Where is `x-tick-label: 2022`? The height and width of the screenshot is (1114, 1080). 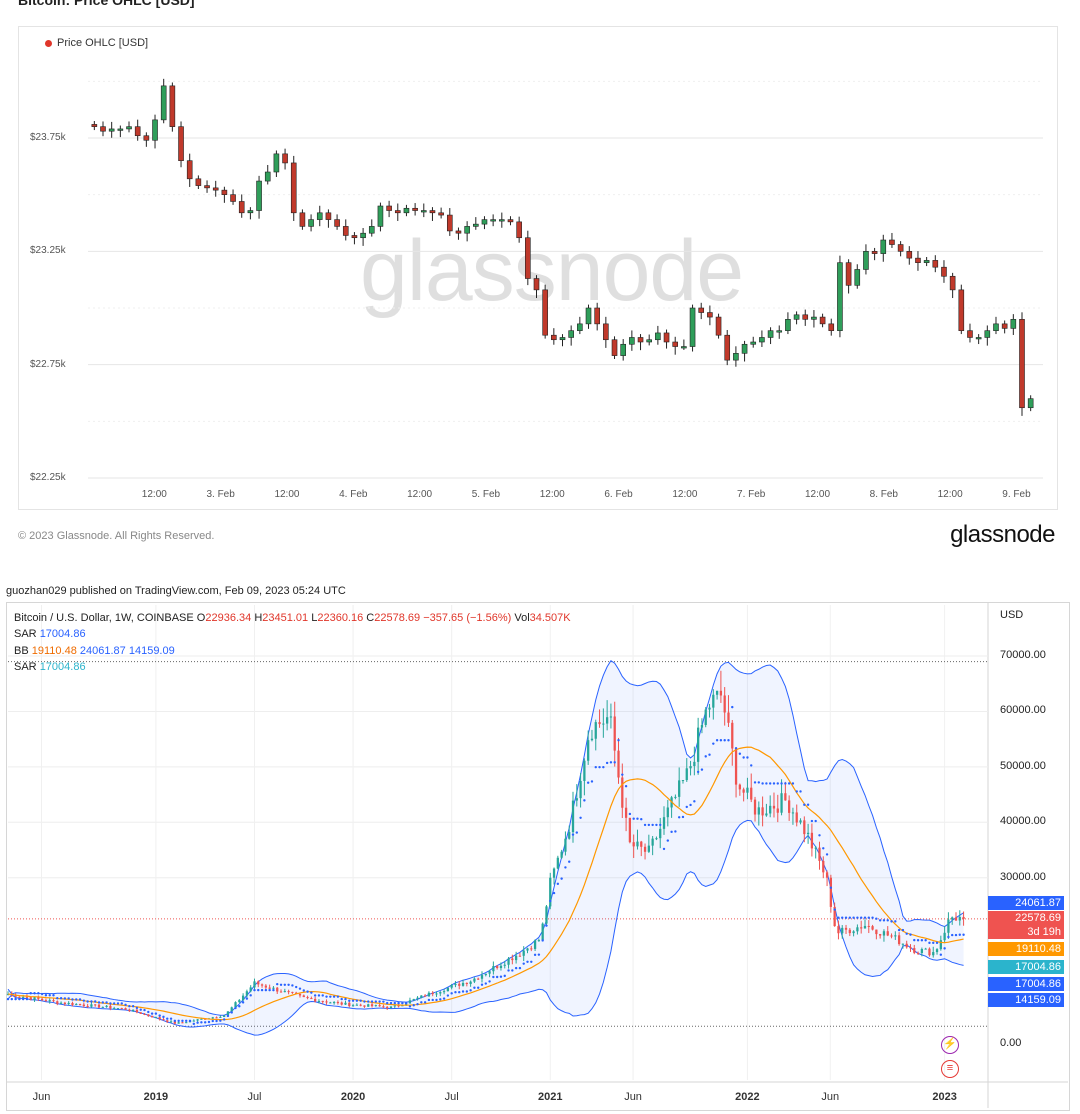
x-tick-label: 2022 is located at coordinates (747, 1097).